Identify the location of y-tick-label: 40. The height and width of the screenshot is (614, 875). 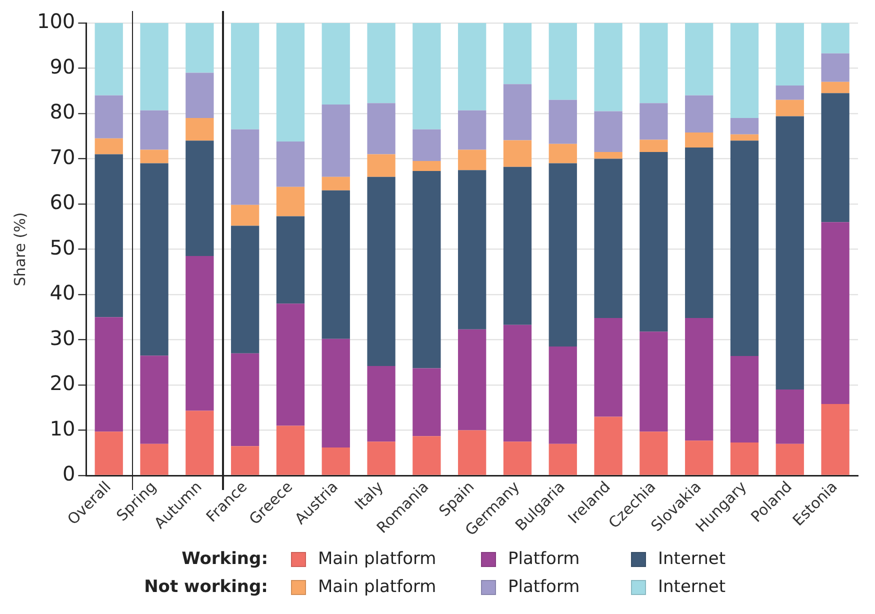
(63, 292).